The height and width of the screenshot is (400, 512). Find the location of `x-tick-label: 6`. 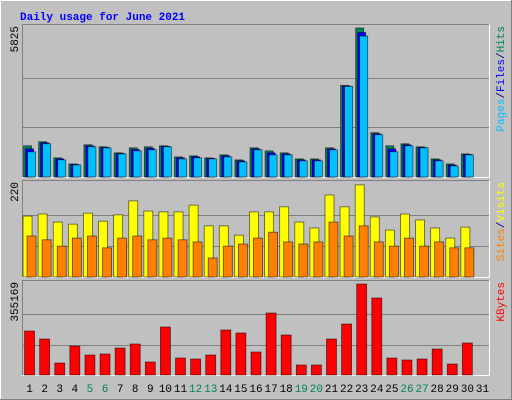

x-tick-label: 6 is located at coordinates (105, 390).